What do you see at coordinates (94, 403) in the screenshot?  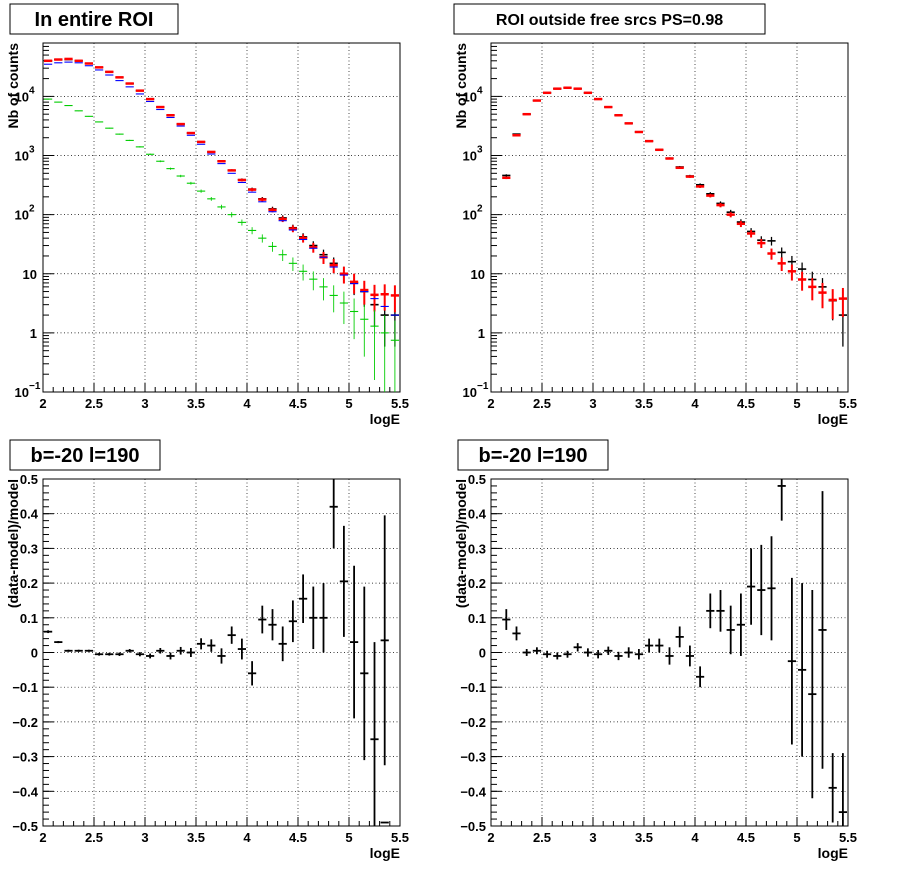 I see `x-tick-label: 2.5` at bounding box center [94, 403].